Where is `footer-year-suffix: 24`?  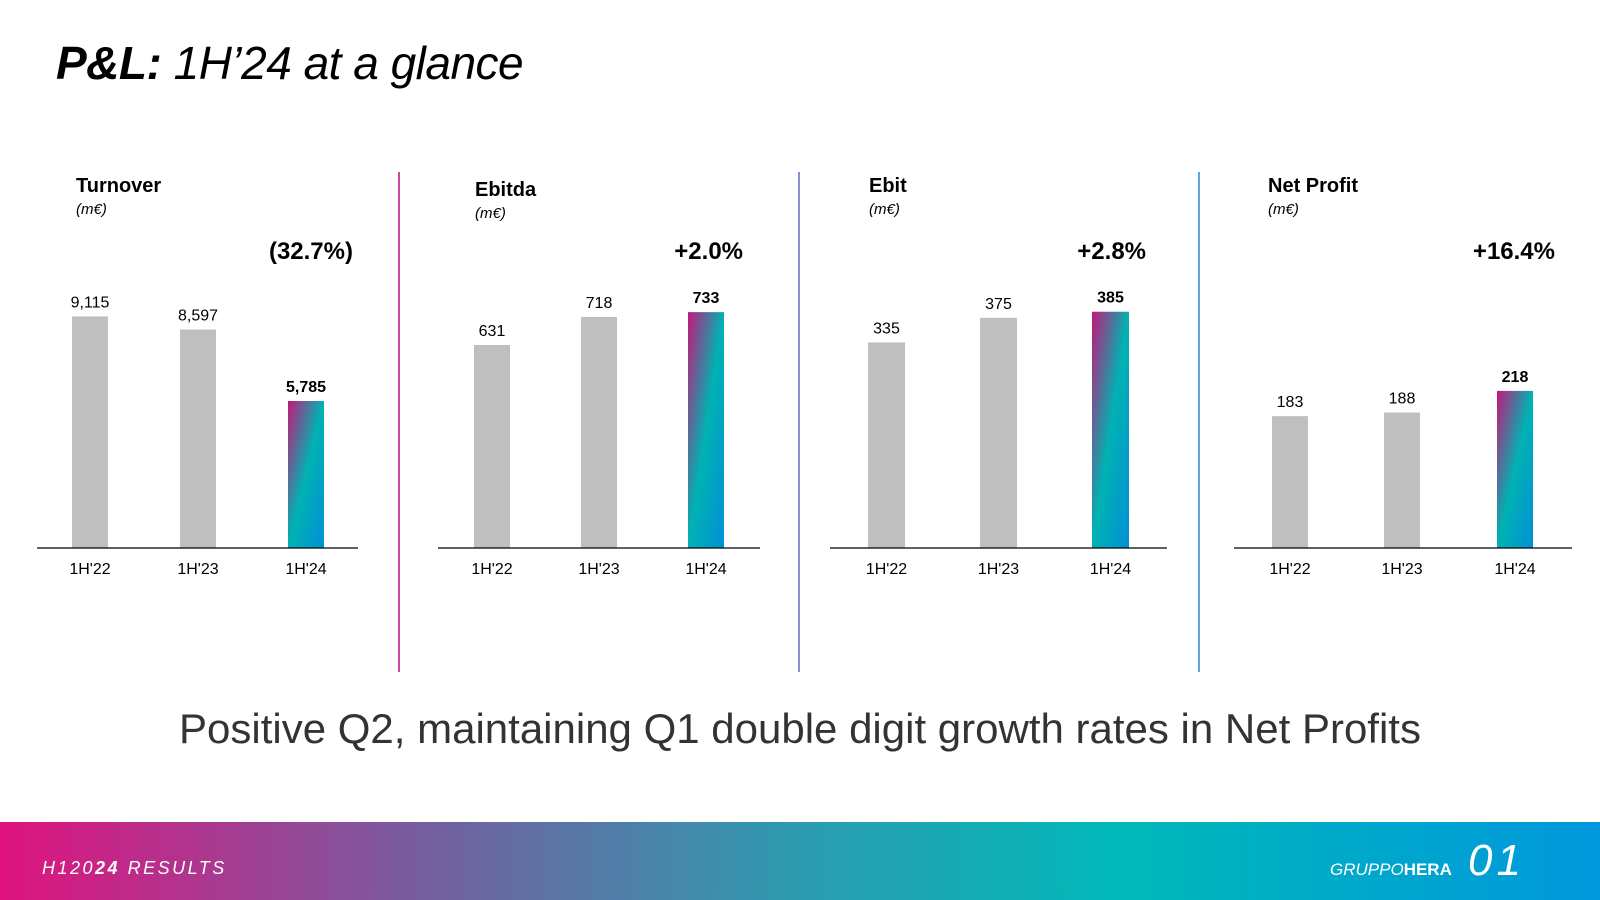
footer-year-suffix: 24 is located at coordinates (108, 868).